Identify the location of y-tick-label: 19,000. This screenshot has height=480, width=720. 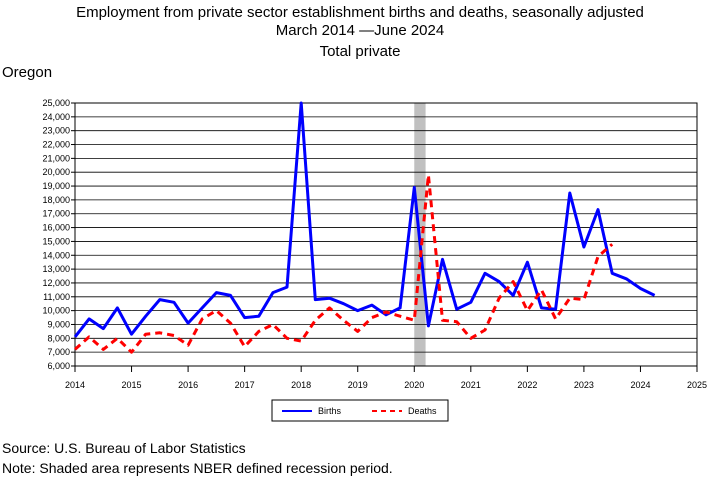
(56, 186).